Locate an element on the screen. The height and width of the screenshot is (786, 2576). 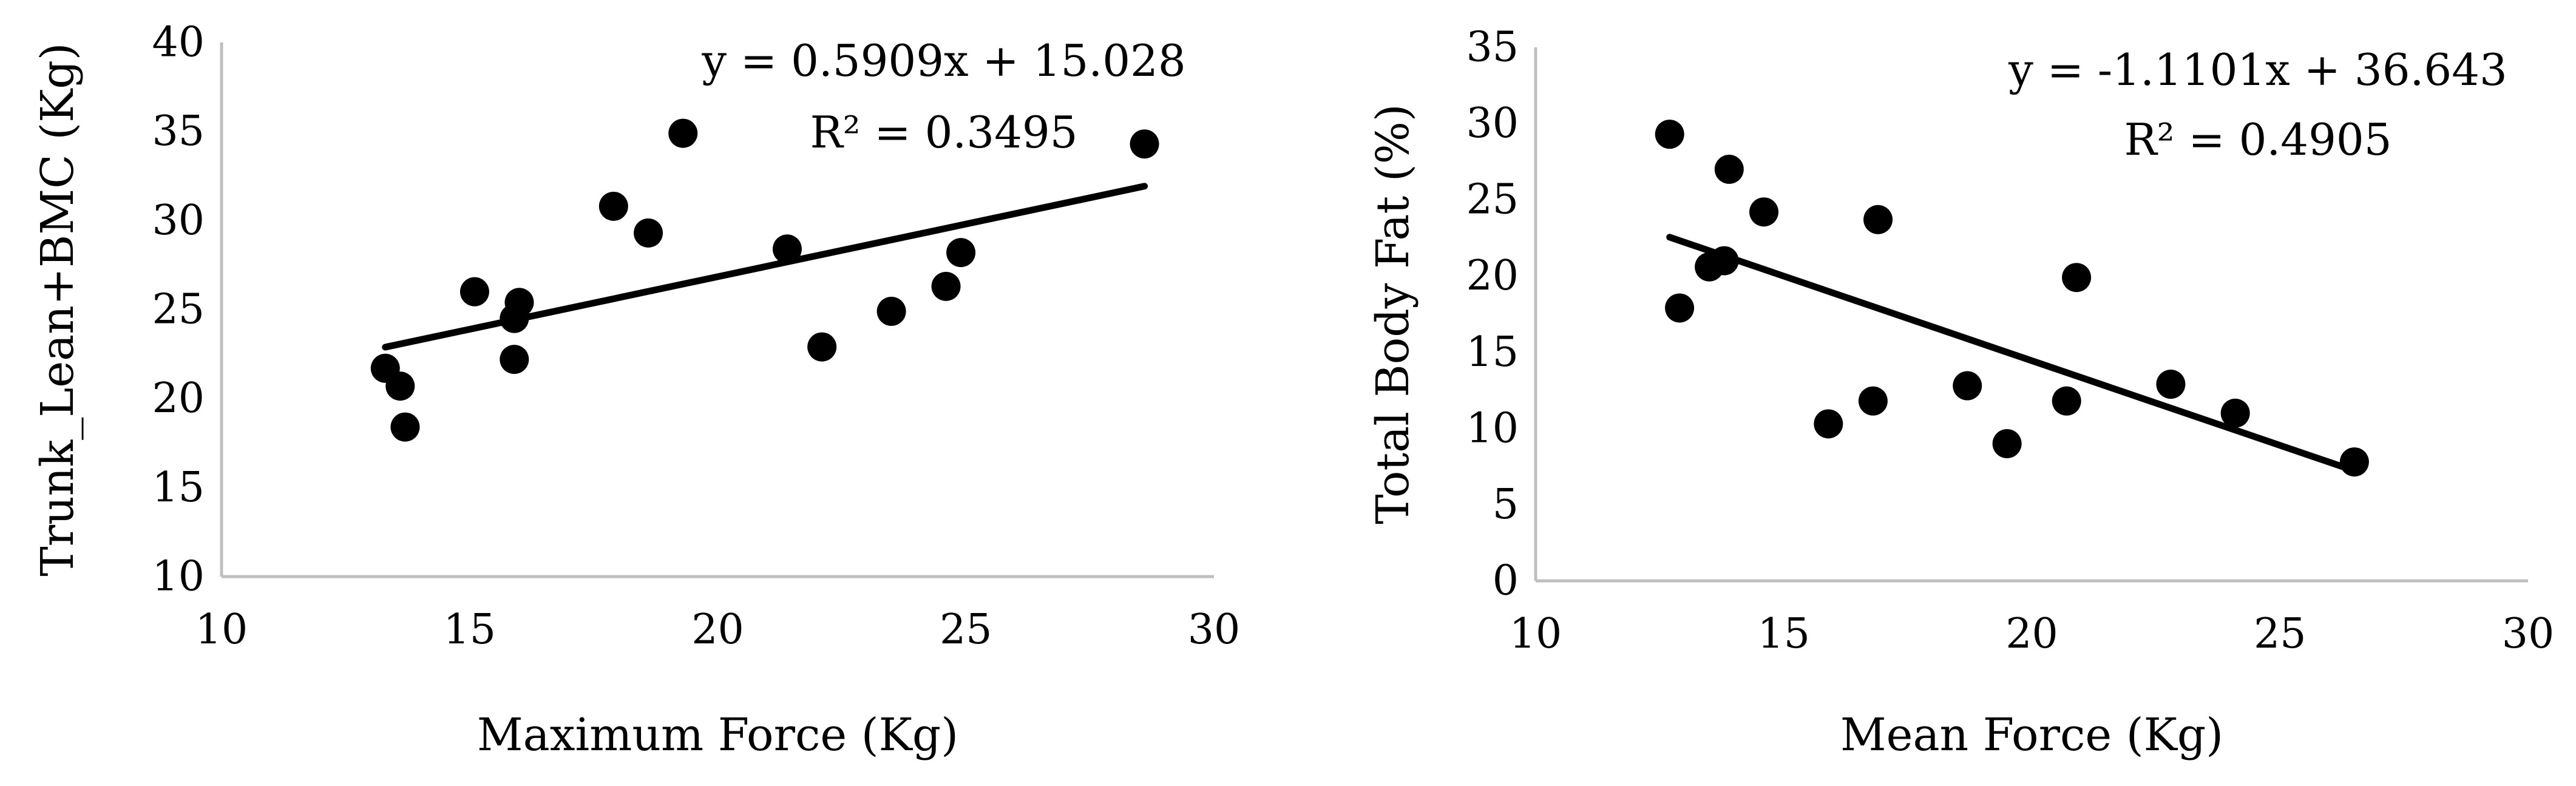
x-axis-title: Maximum Force (Kg) is located at coordinates (718, 735).